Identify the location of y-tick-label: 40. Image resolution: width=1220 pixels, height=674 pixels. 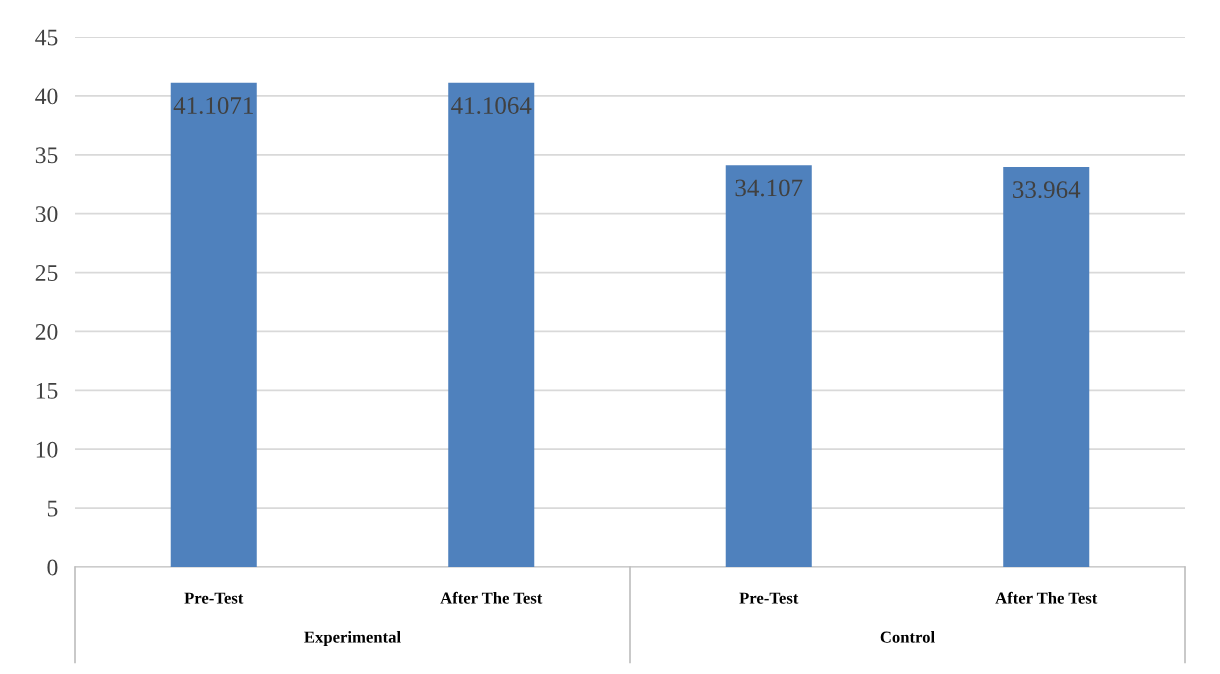
(46, 96).